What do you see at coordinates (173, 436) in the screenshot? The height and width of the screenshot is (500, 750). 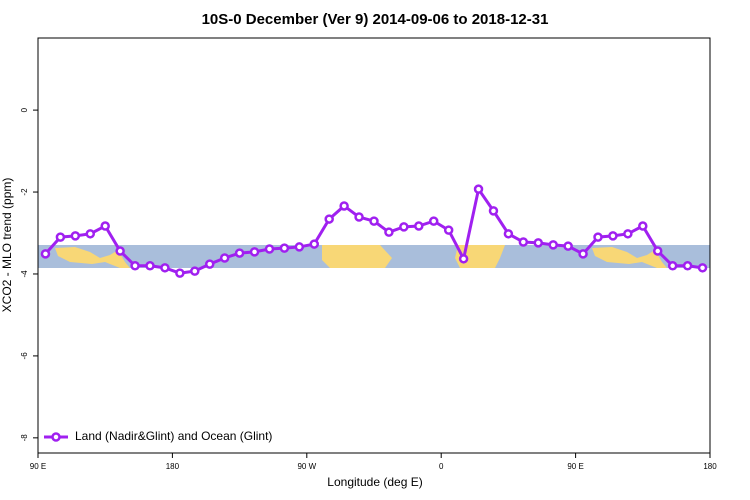 I see `legend-label: Land (Nadir&Glint) and Ocean (Glint)` at bounding box center [173, 436].